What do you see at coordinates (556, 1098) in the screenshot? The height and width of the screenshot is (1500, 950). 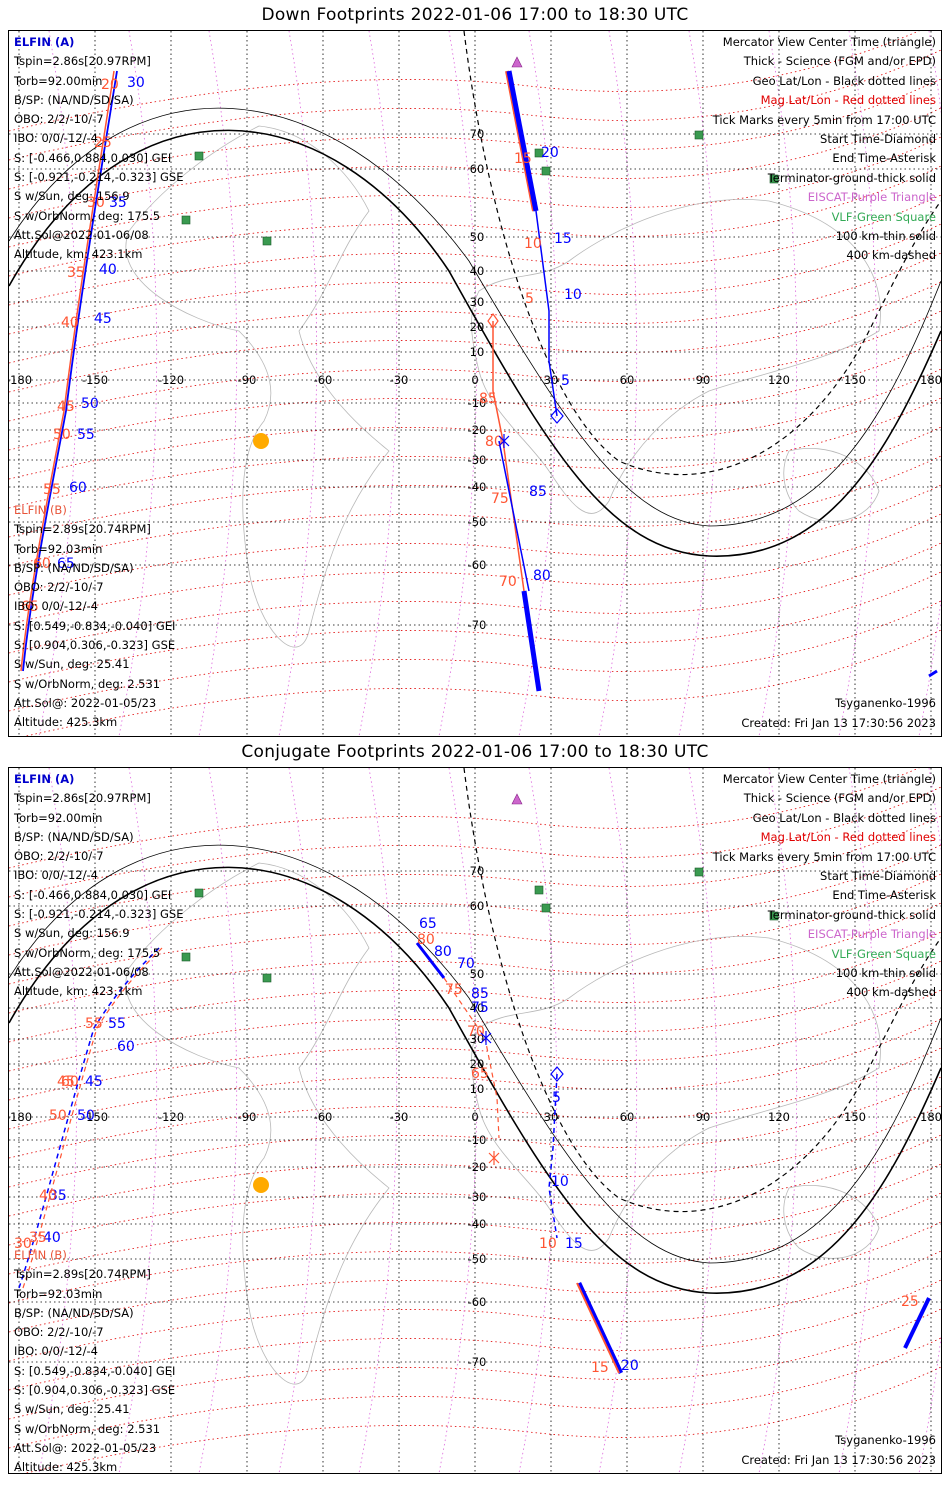 I see `elfin-a-minute-label: 5` at bounding box center [556, 1098].